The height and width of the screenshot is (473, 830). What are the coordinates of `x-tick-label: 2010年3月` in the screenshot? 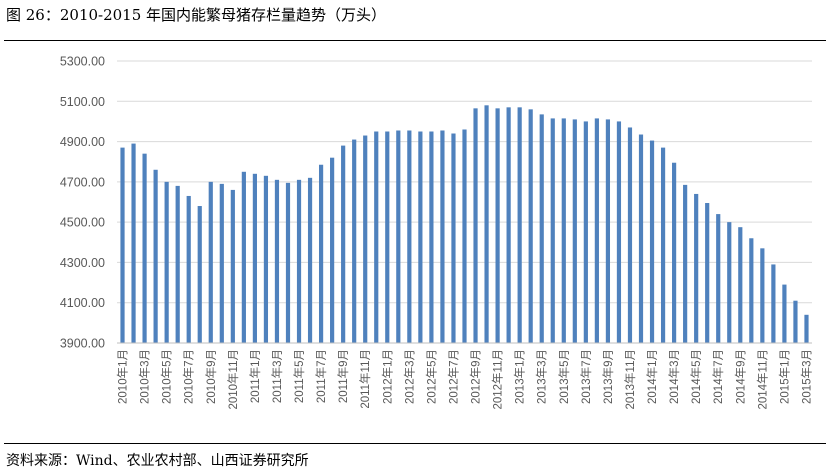 It's located at (145, 376).